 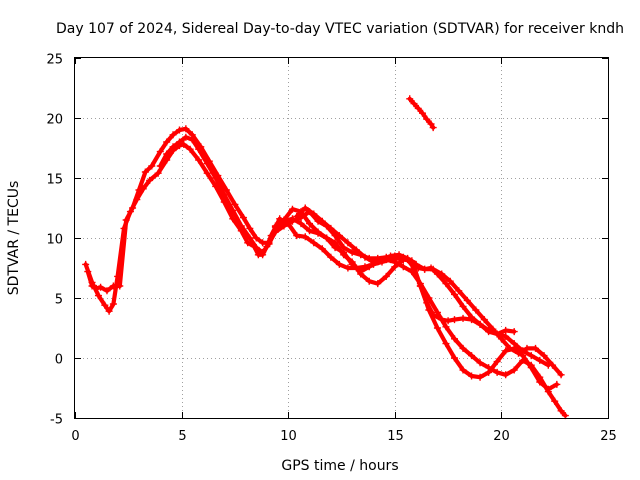 What do you see at coordinates (75, 436) in the screenshot?
I see `x-tick-label: 0` at bounding box center [75, 436].